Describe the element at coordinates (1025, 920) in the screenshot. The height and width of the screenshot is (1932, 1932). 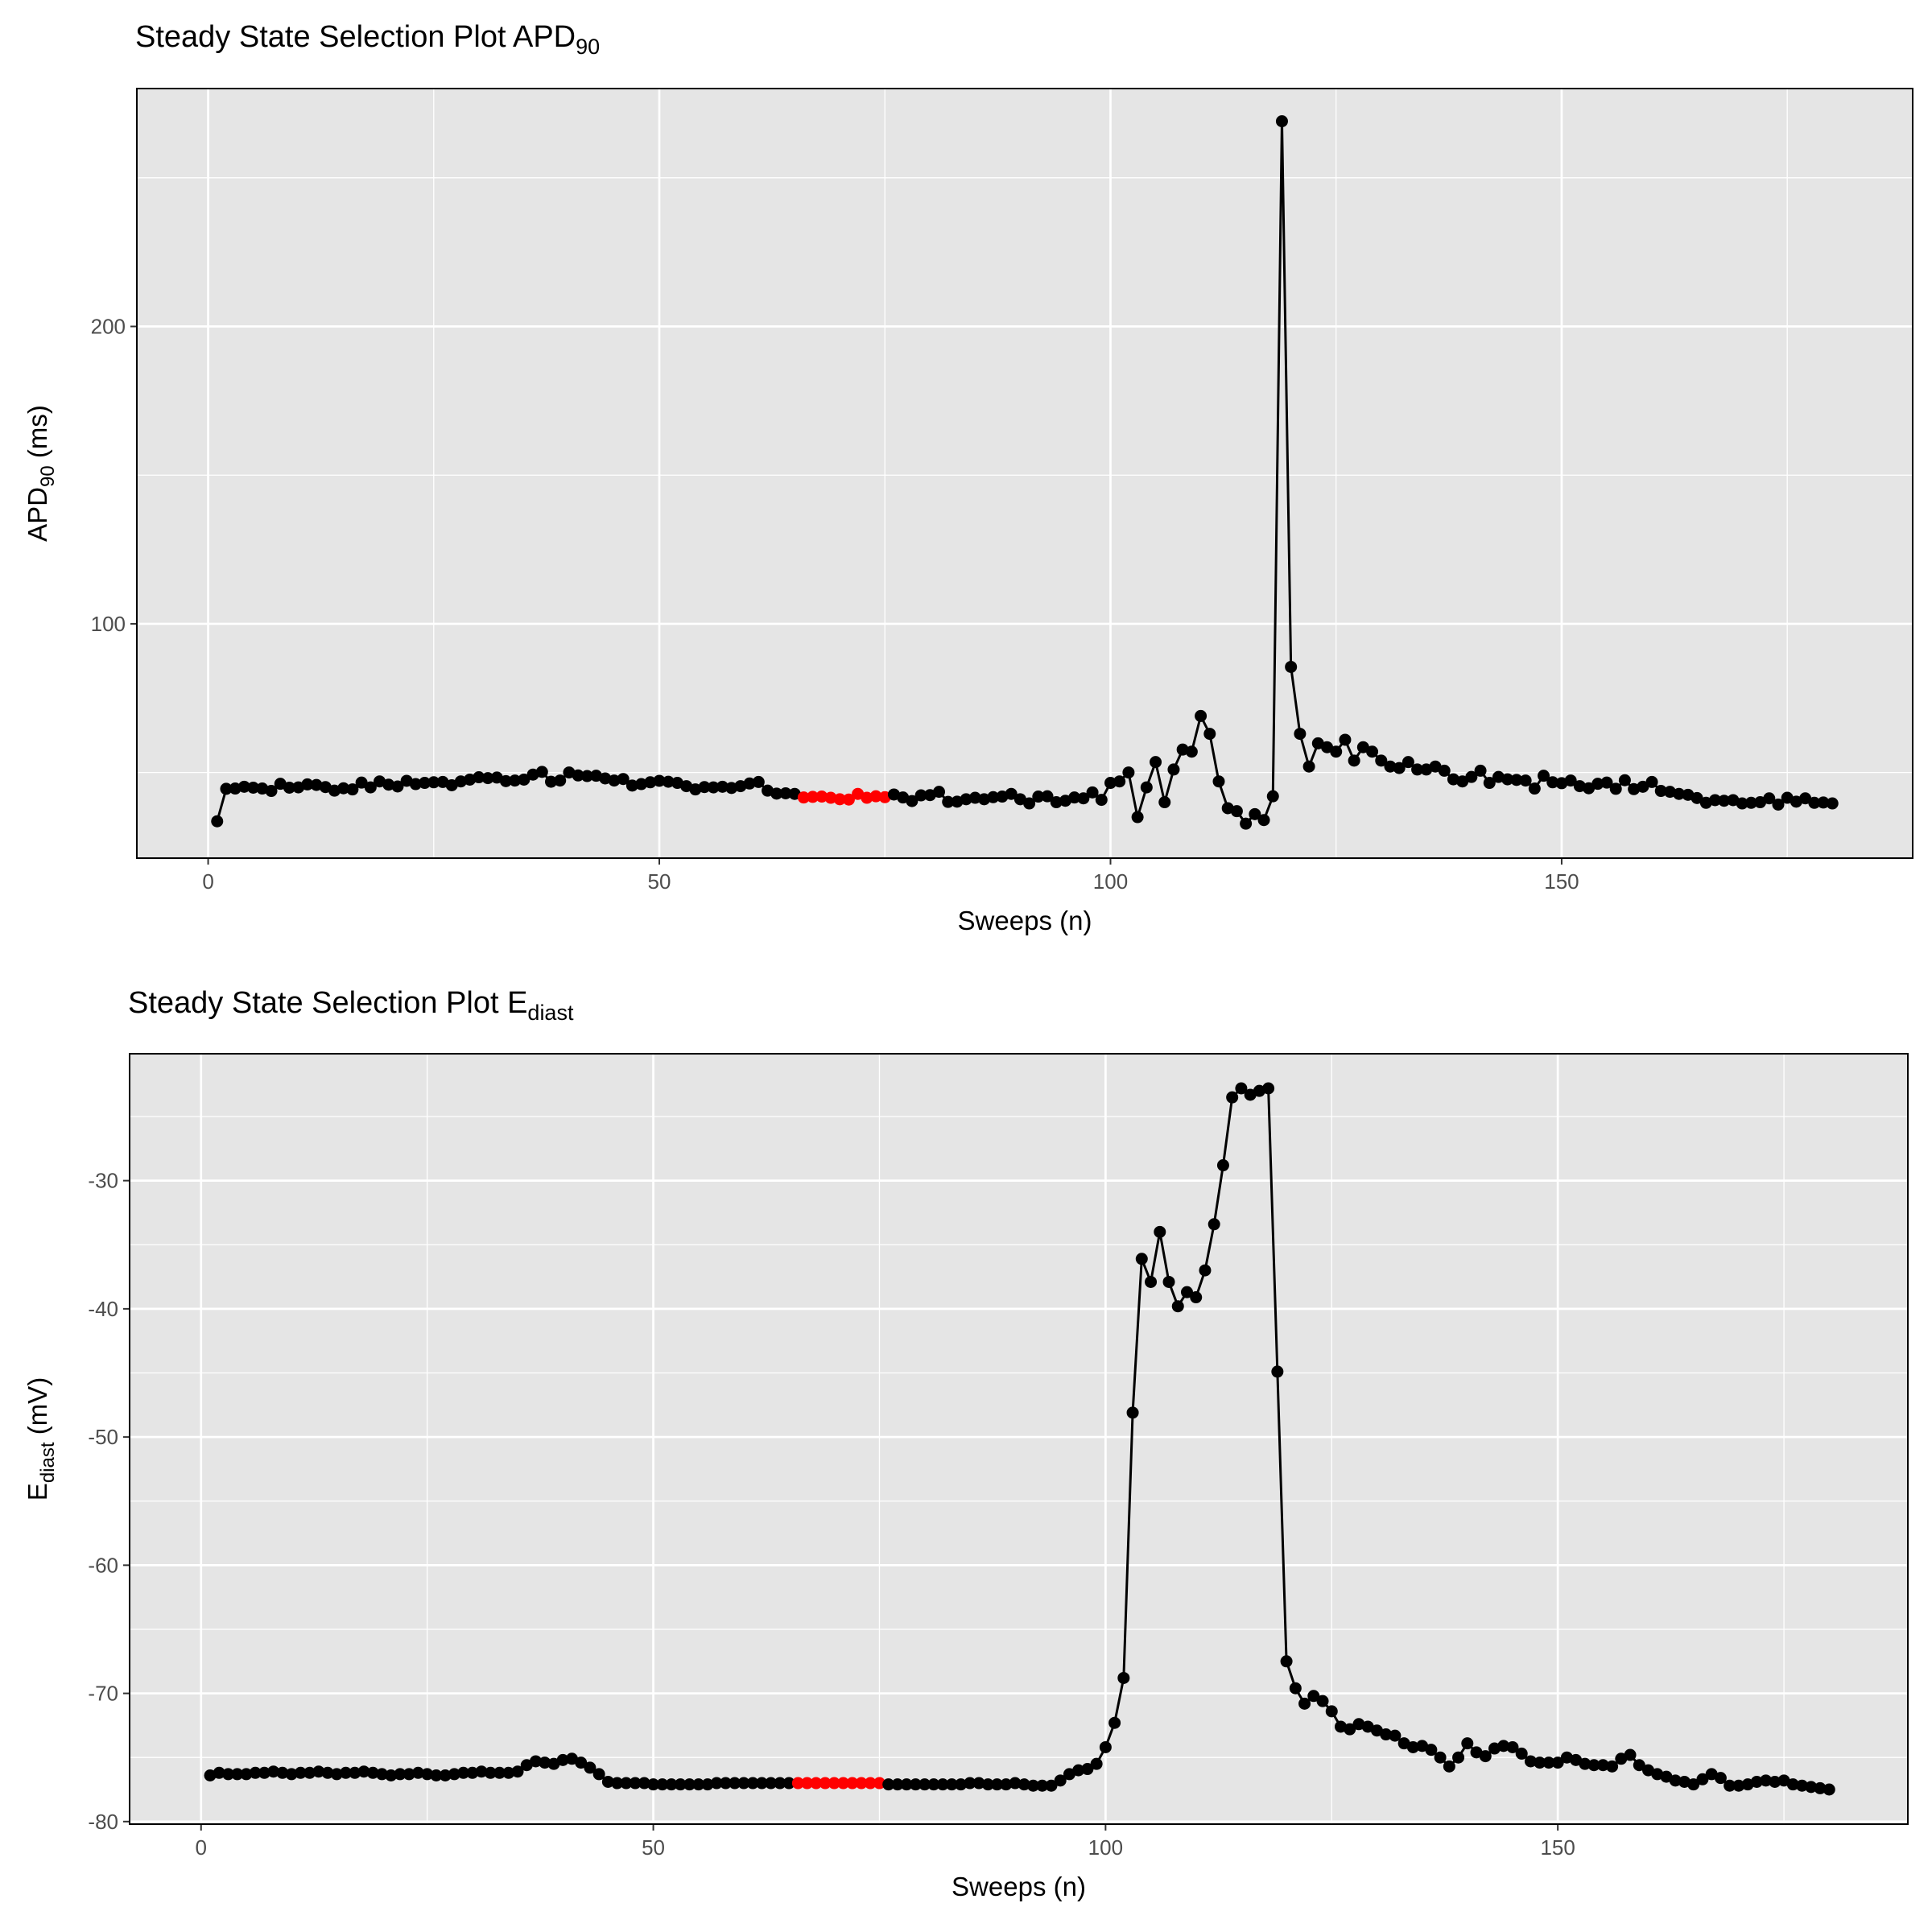
I see `x-axis-title: Sweeps (n)` at that location.